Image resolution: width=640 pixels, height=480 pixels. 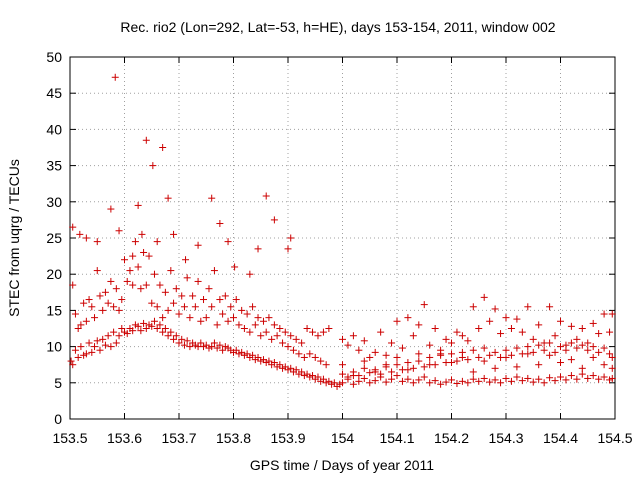 I want to click on y-tick-labels: 0 5 10 15 20 25 30 35 40 45 50, so click(x=54, y=238).